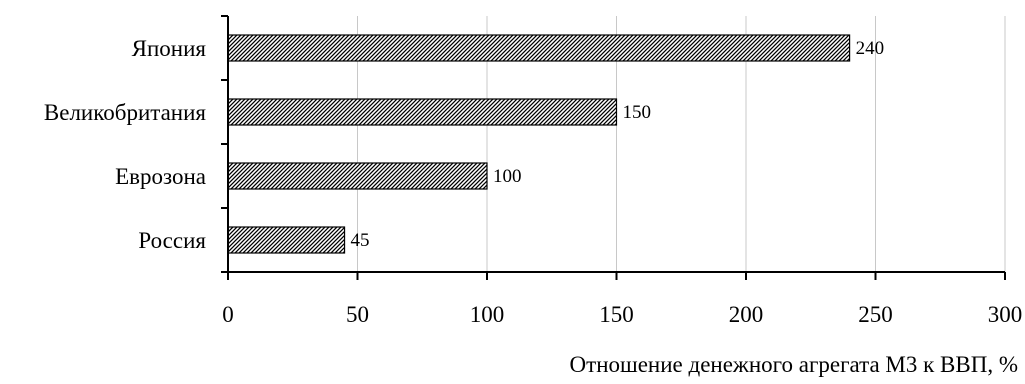 The width and height of the screenshot is (1025, 384). What do you see at coordinates (487, 314) in the screenshot?
I see `x-tick-label: 100` at bounding box center [487, 314].